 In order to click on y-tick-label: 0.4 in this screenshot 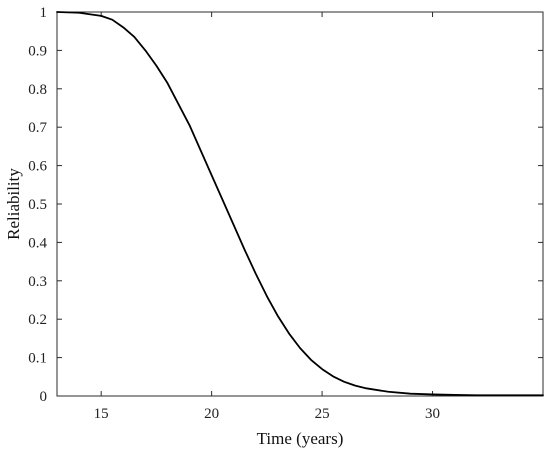, I will do `click(37, 243)`.